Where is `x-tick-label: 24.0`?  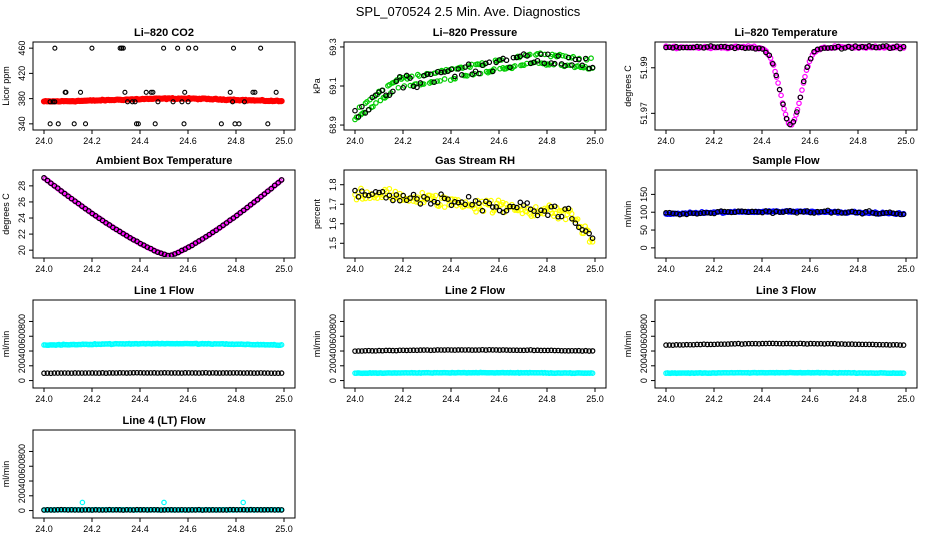 x-tick-label: 24.0 is located at coordinates (44, 529).